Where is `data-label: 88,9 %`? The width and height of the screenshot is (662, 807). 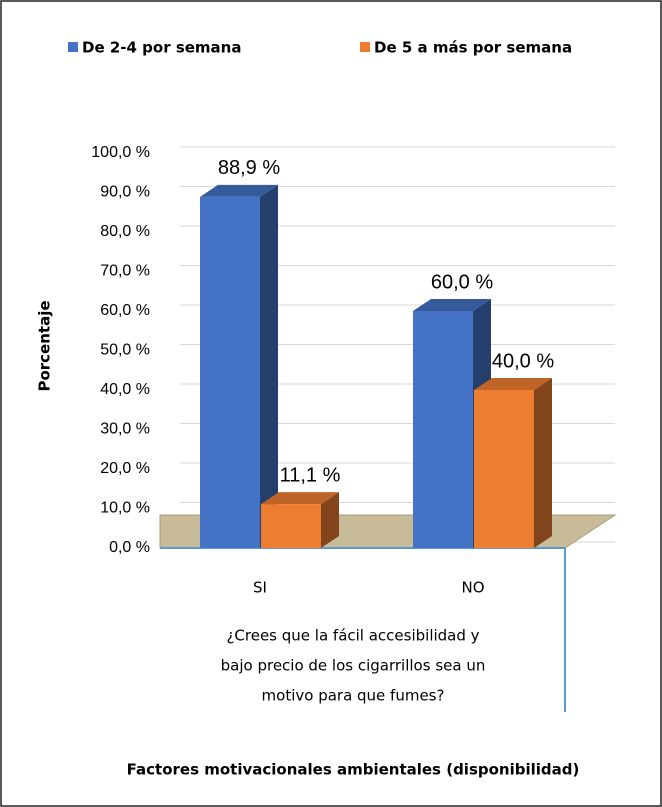
data-label: 88,9 % is located at coordinates (249, 168).